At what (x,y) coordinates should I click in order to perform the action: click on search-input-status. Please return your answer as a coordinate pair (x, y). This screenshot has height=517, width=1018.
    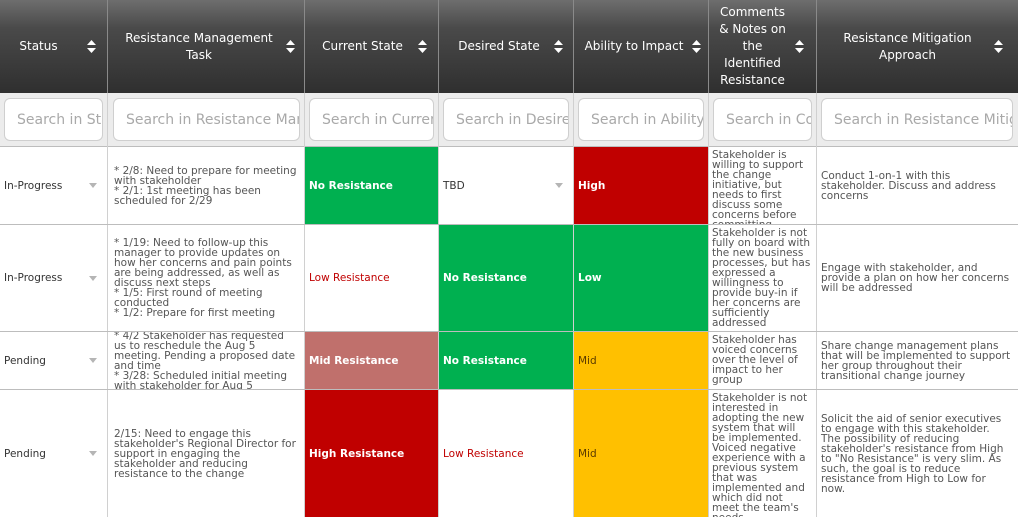
    Looking at the image, I should click on (53, 119).